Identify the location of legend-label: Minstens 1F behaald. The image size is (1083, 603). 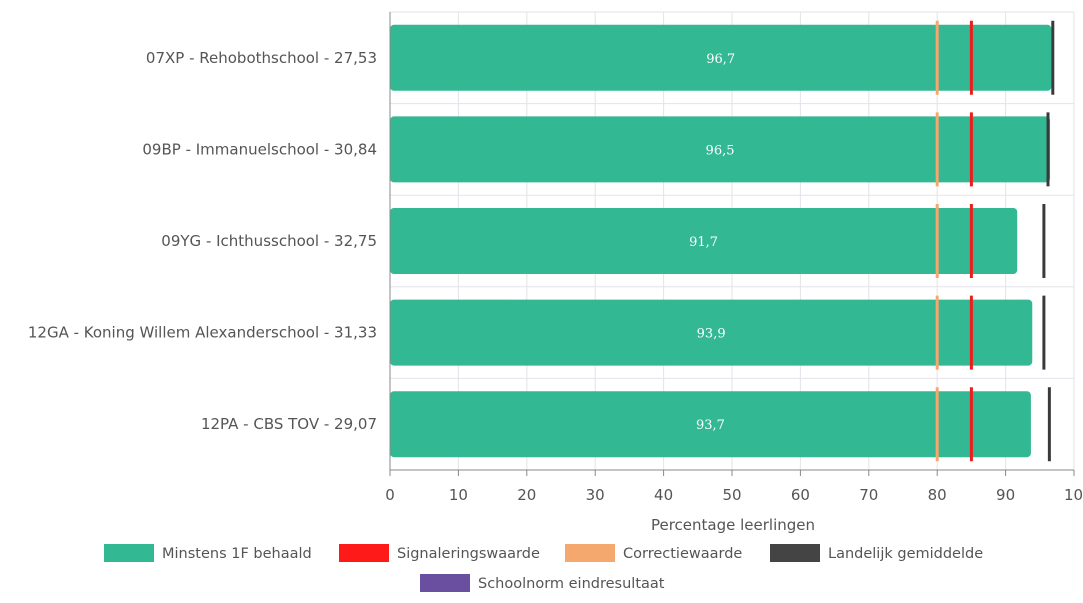
(237, 554).